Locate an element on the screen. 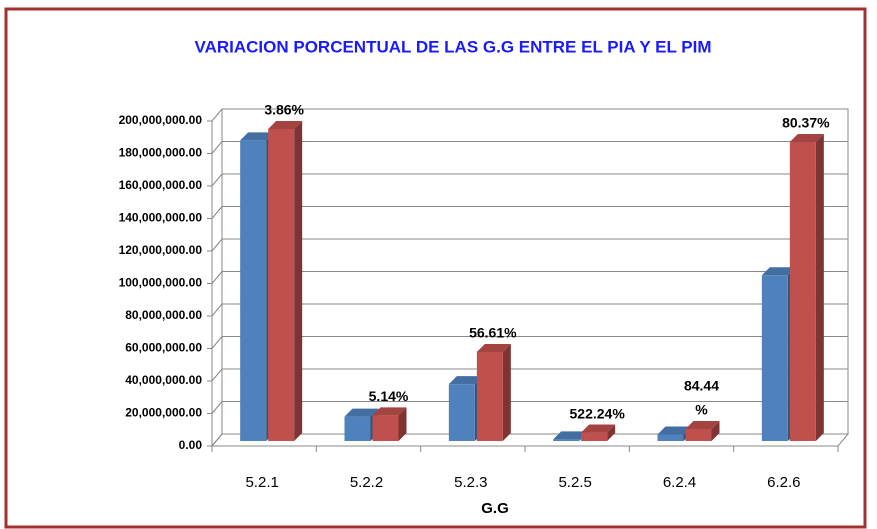  y-tick-label: 0.00 is located at coordinates (191, 445).